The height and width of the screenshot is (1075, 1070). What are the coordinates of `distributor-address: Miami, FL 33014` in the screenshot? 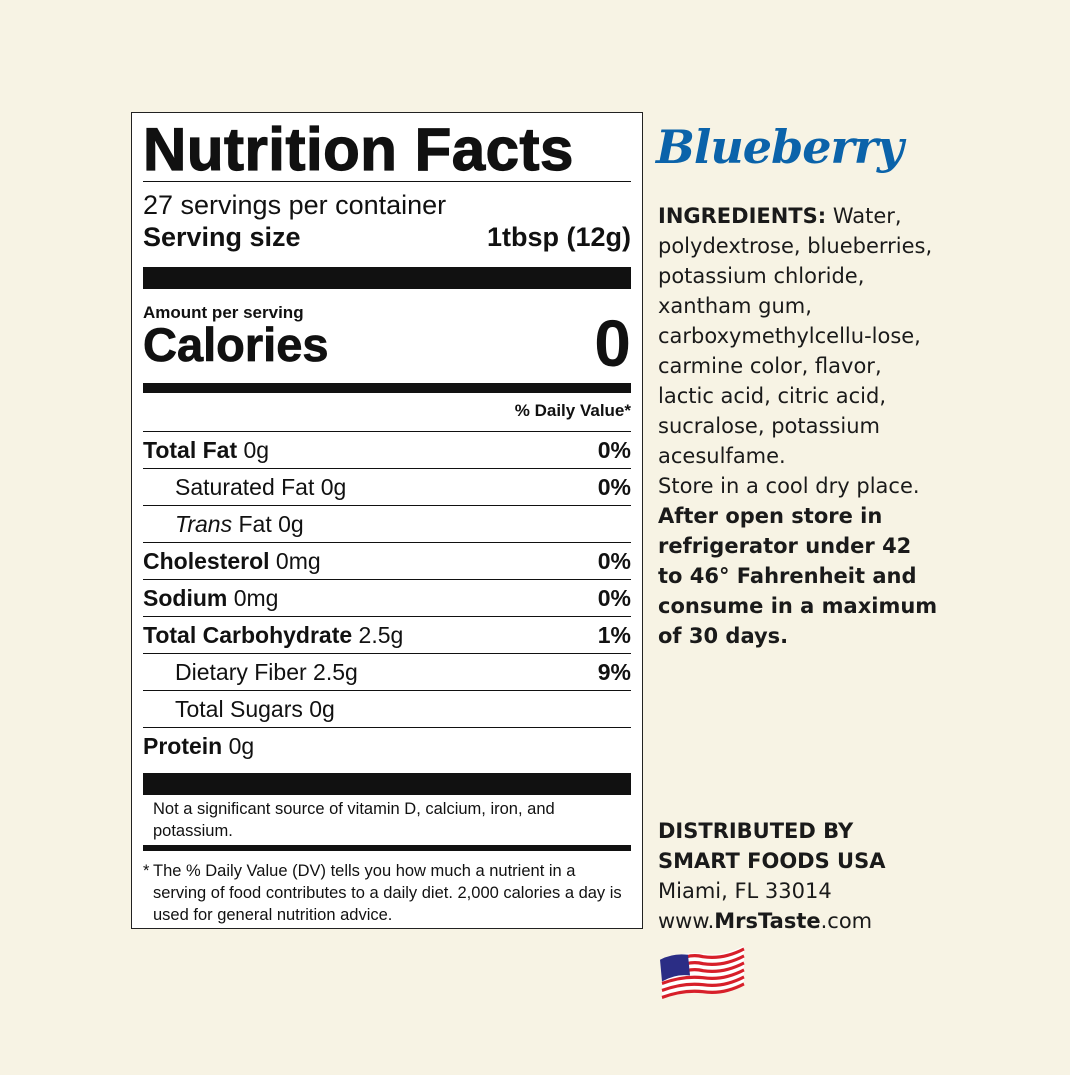 It's located at (745, 891).